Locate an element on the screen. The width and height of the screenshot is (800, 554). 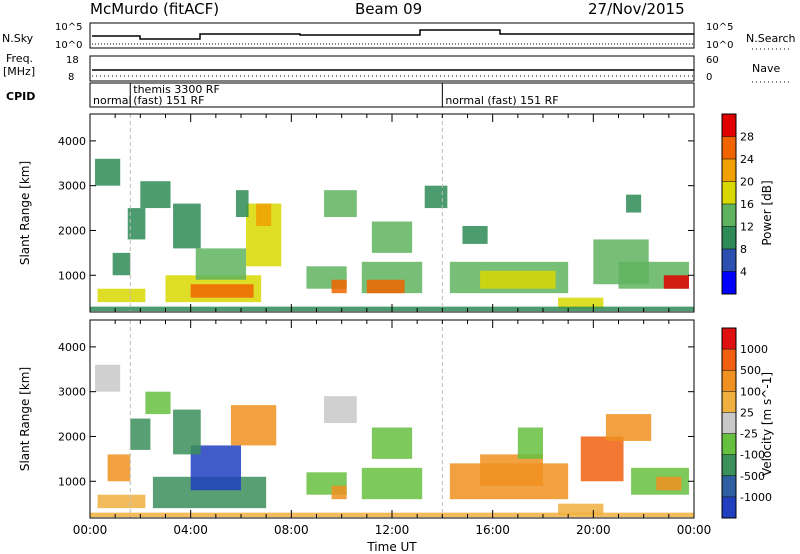
cpid-segment-label: normal is located at coordinates (112, 100).